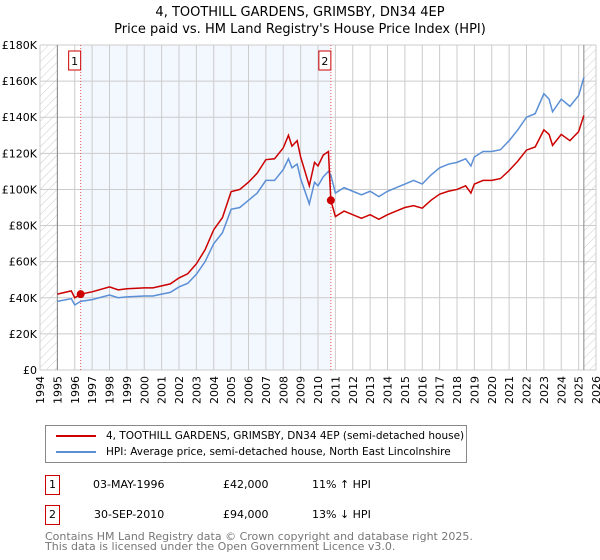 The height and width of the screenshot is (560, 600). I want to click on x-tick-label: 2017, so click(440, 390).